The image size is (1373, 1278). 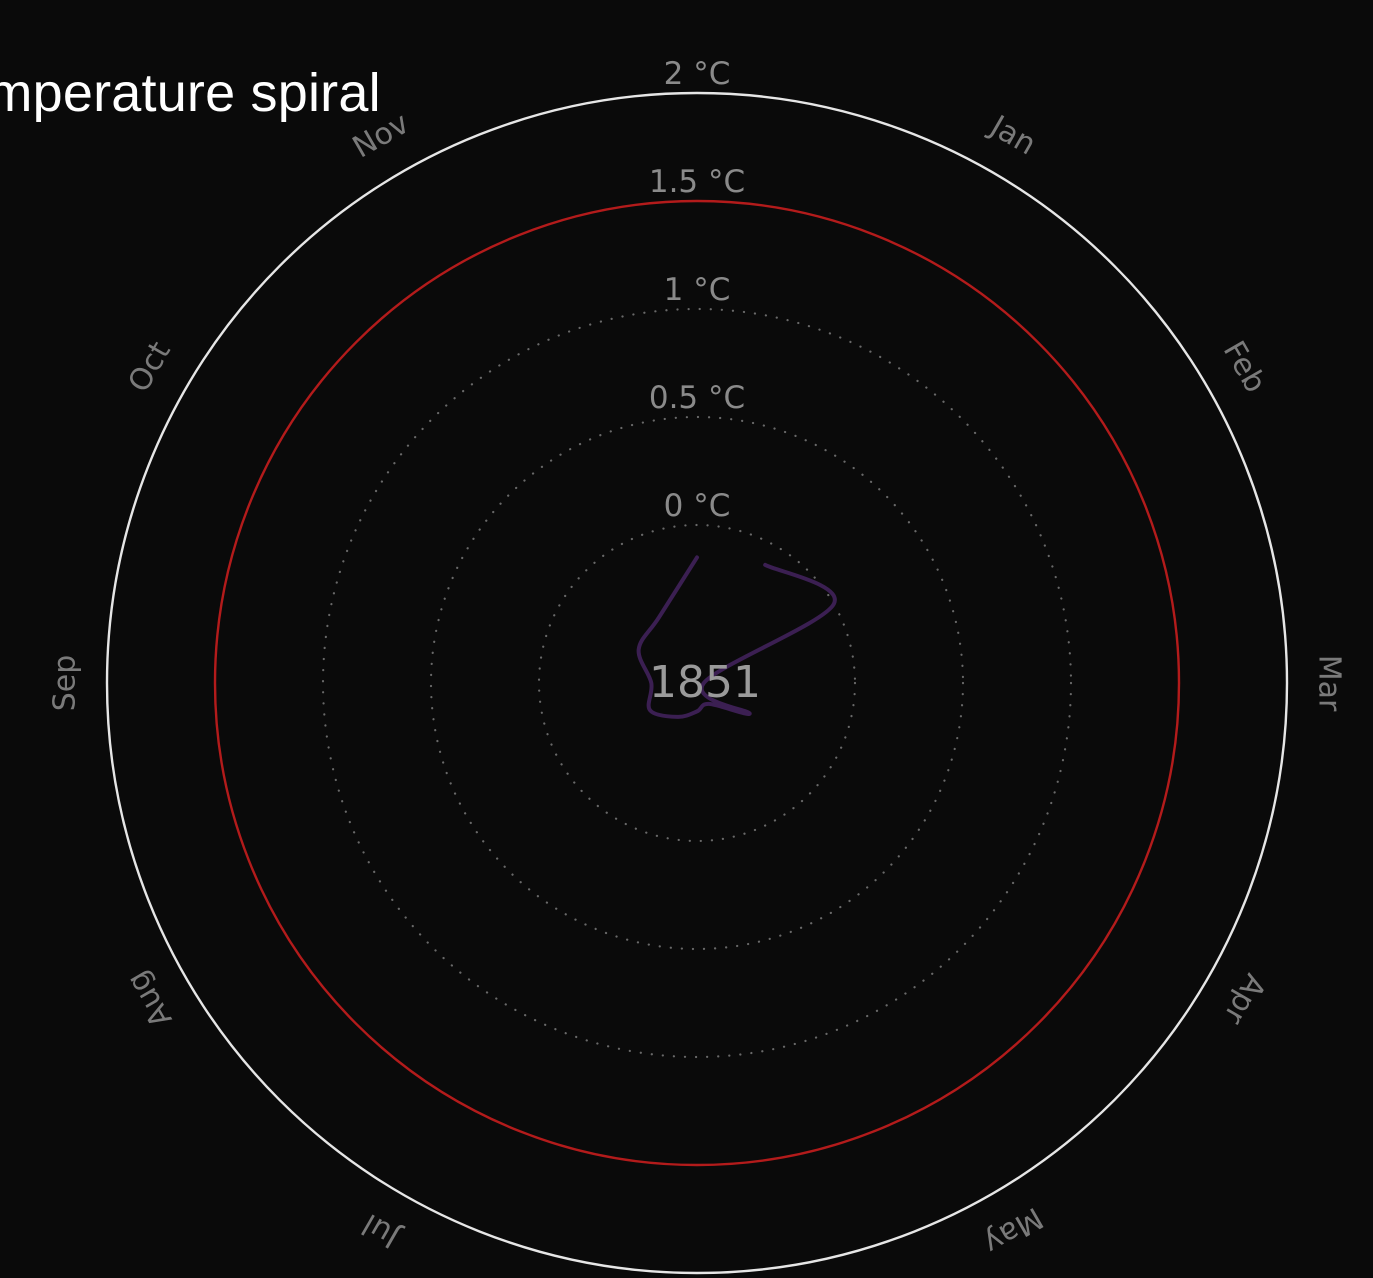 What do you see at coordinates (697, 290) in the screenshot?
I see `ring-label-1-c: 1 °C` at bounding box center [697, 290].